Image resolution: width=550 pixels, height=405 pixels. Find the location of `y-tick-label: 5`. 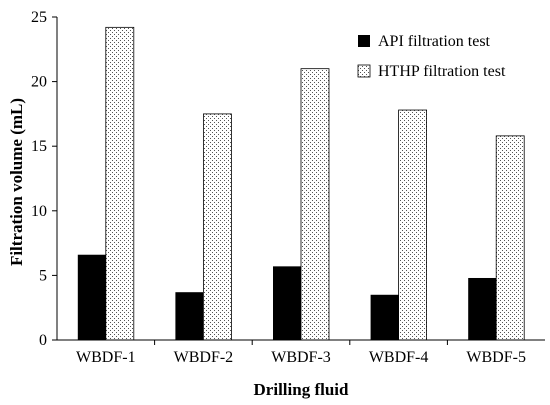

y-tick-label: 5 is located at coordinates (43, 275).